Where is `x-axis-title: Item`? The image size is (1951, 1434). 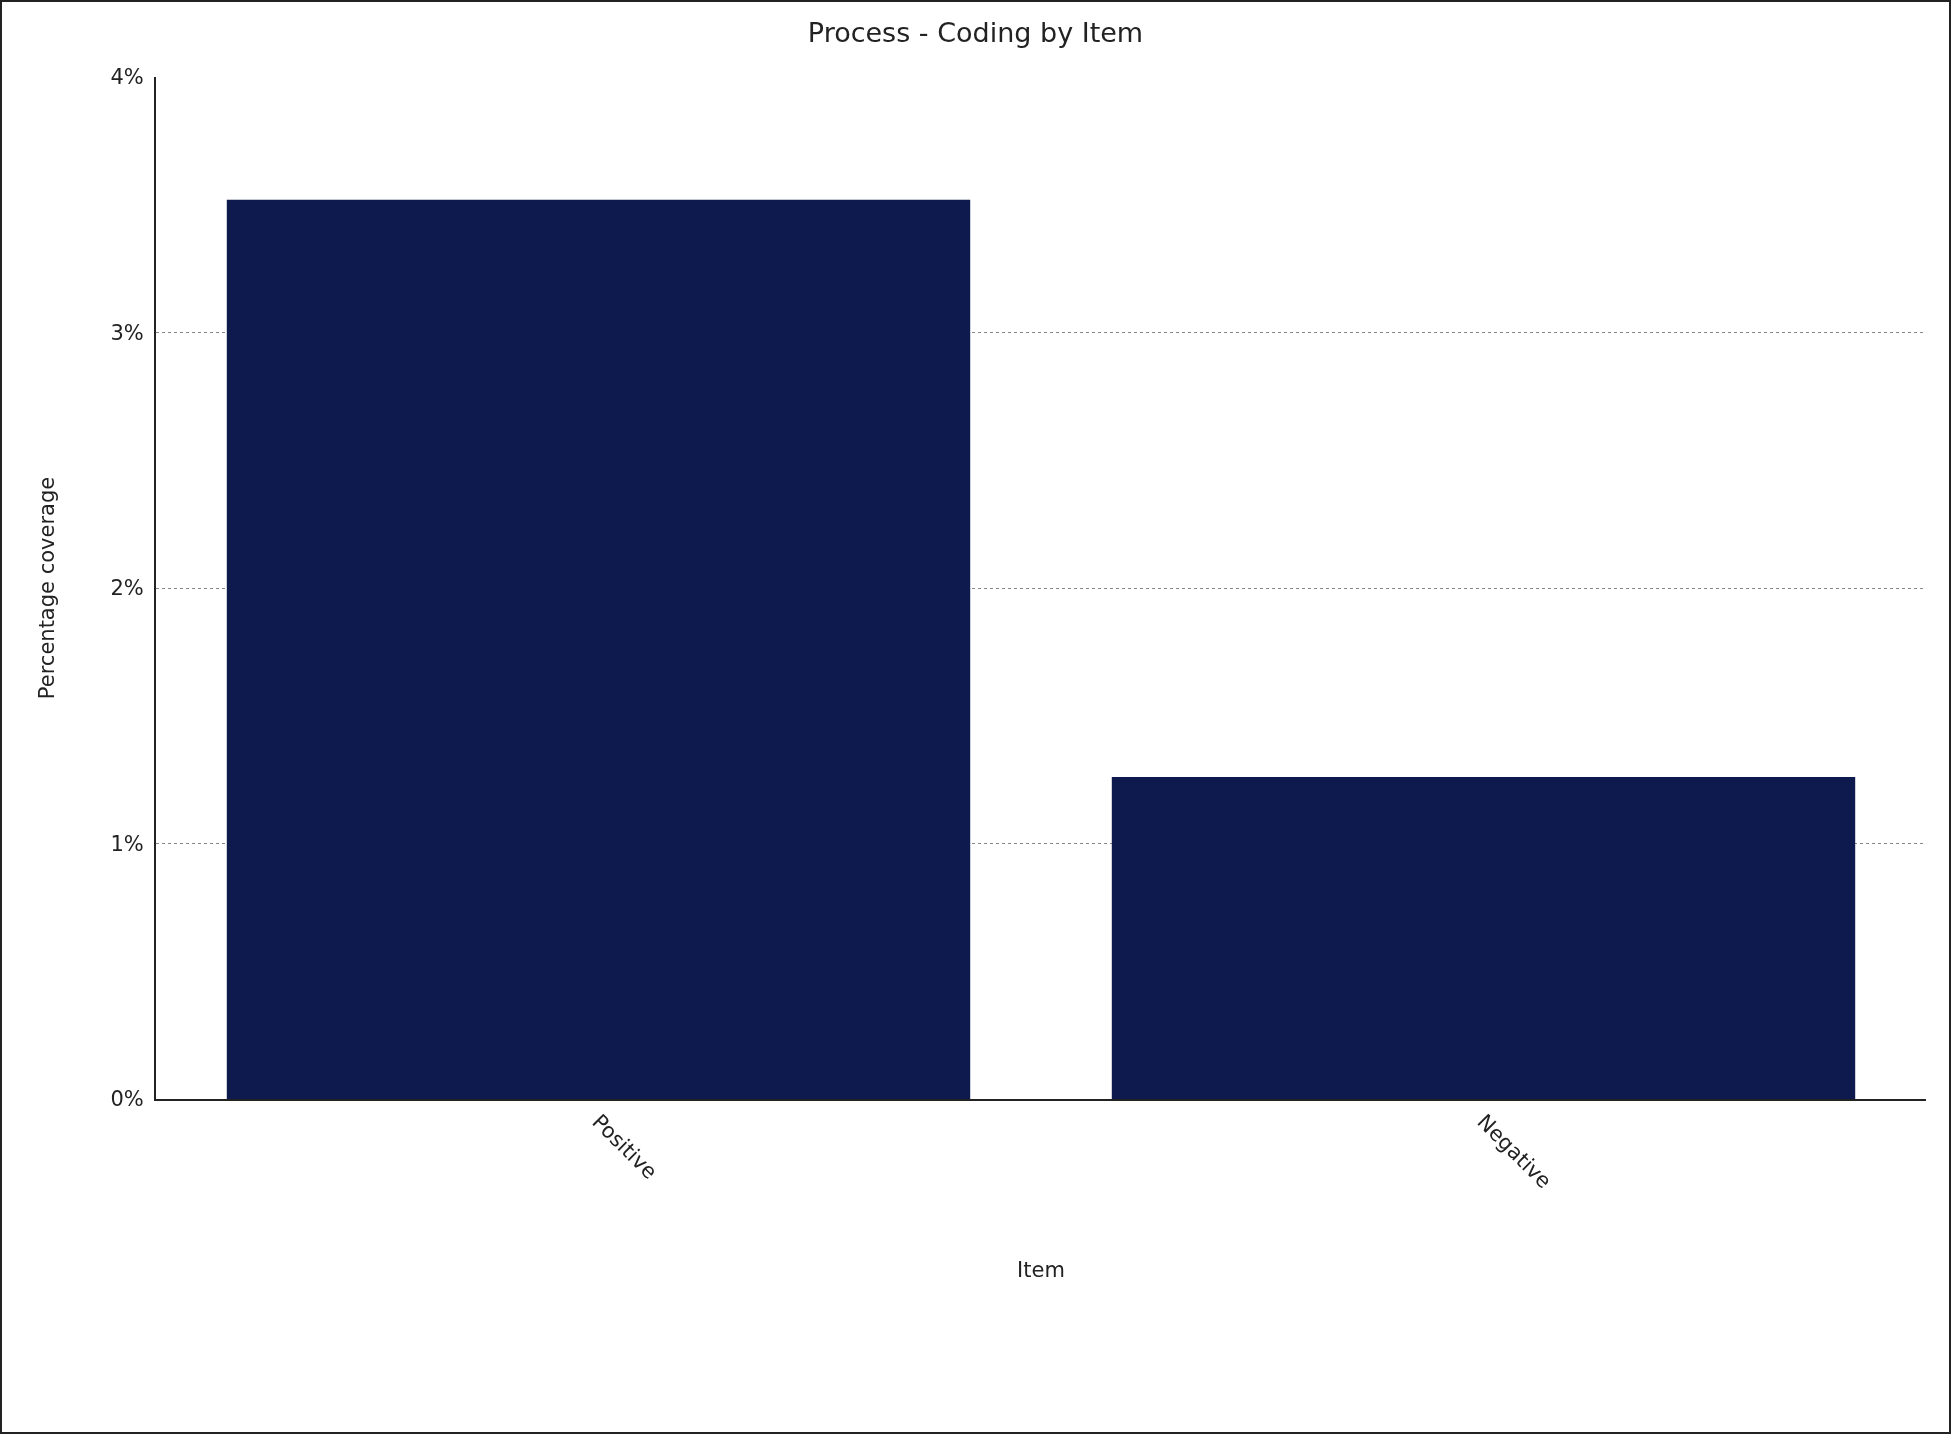
x-axis-title: Item is located at coordinates (1041, 1270).